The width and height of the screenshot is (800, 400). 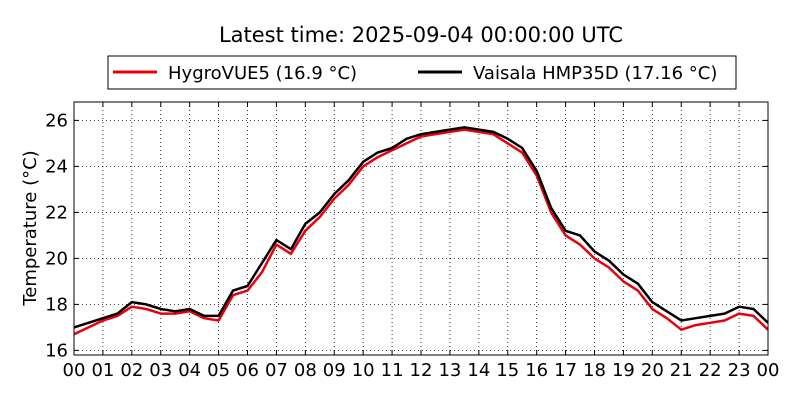 I want to click on x-tick-label: 05, so click(x=218, y=370).